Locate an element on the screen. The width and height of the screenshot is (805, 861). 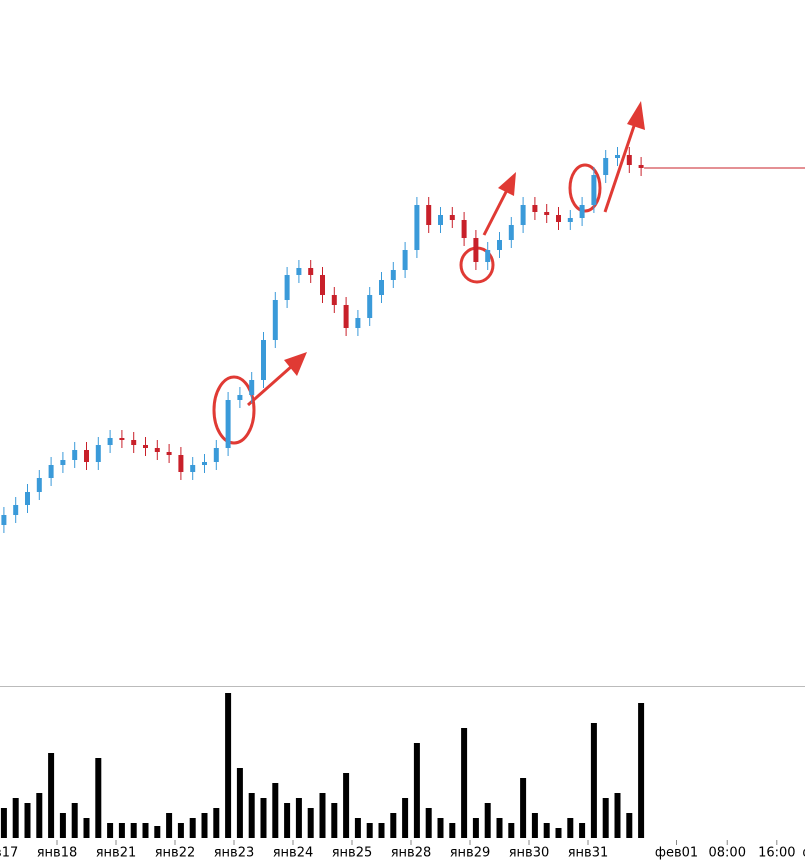
x-tick-label: янв23 is located at coordinates (234, 853).